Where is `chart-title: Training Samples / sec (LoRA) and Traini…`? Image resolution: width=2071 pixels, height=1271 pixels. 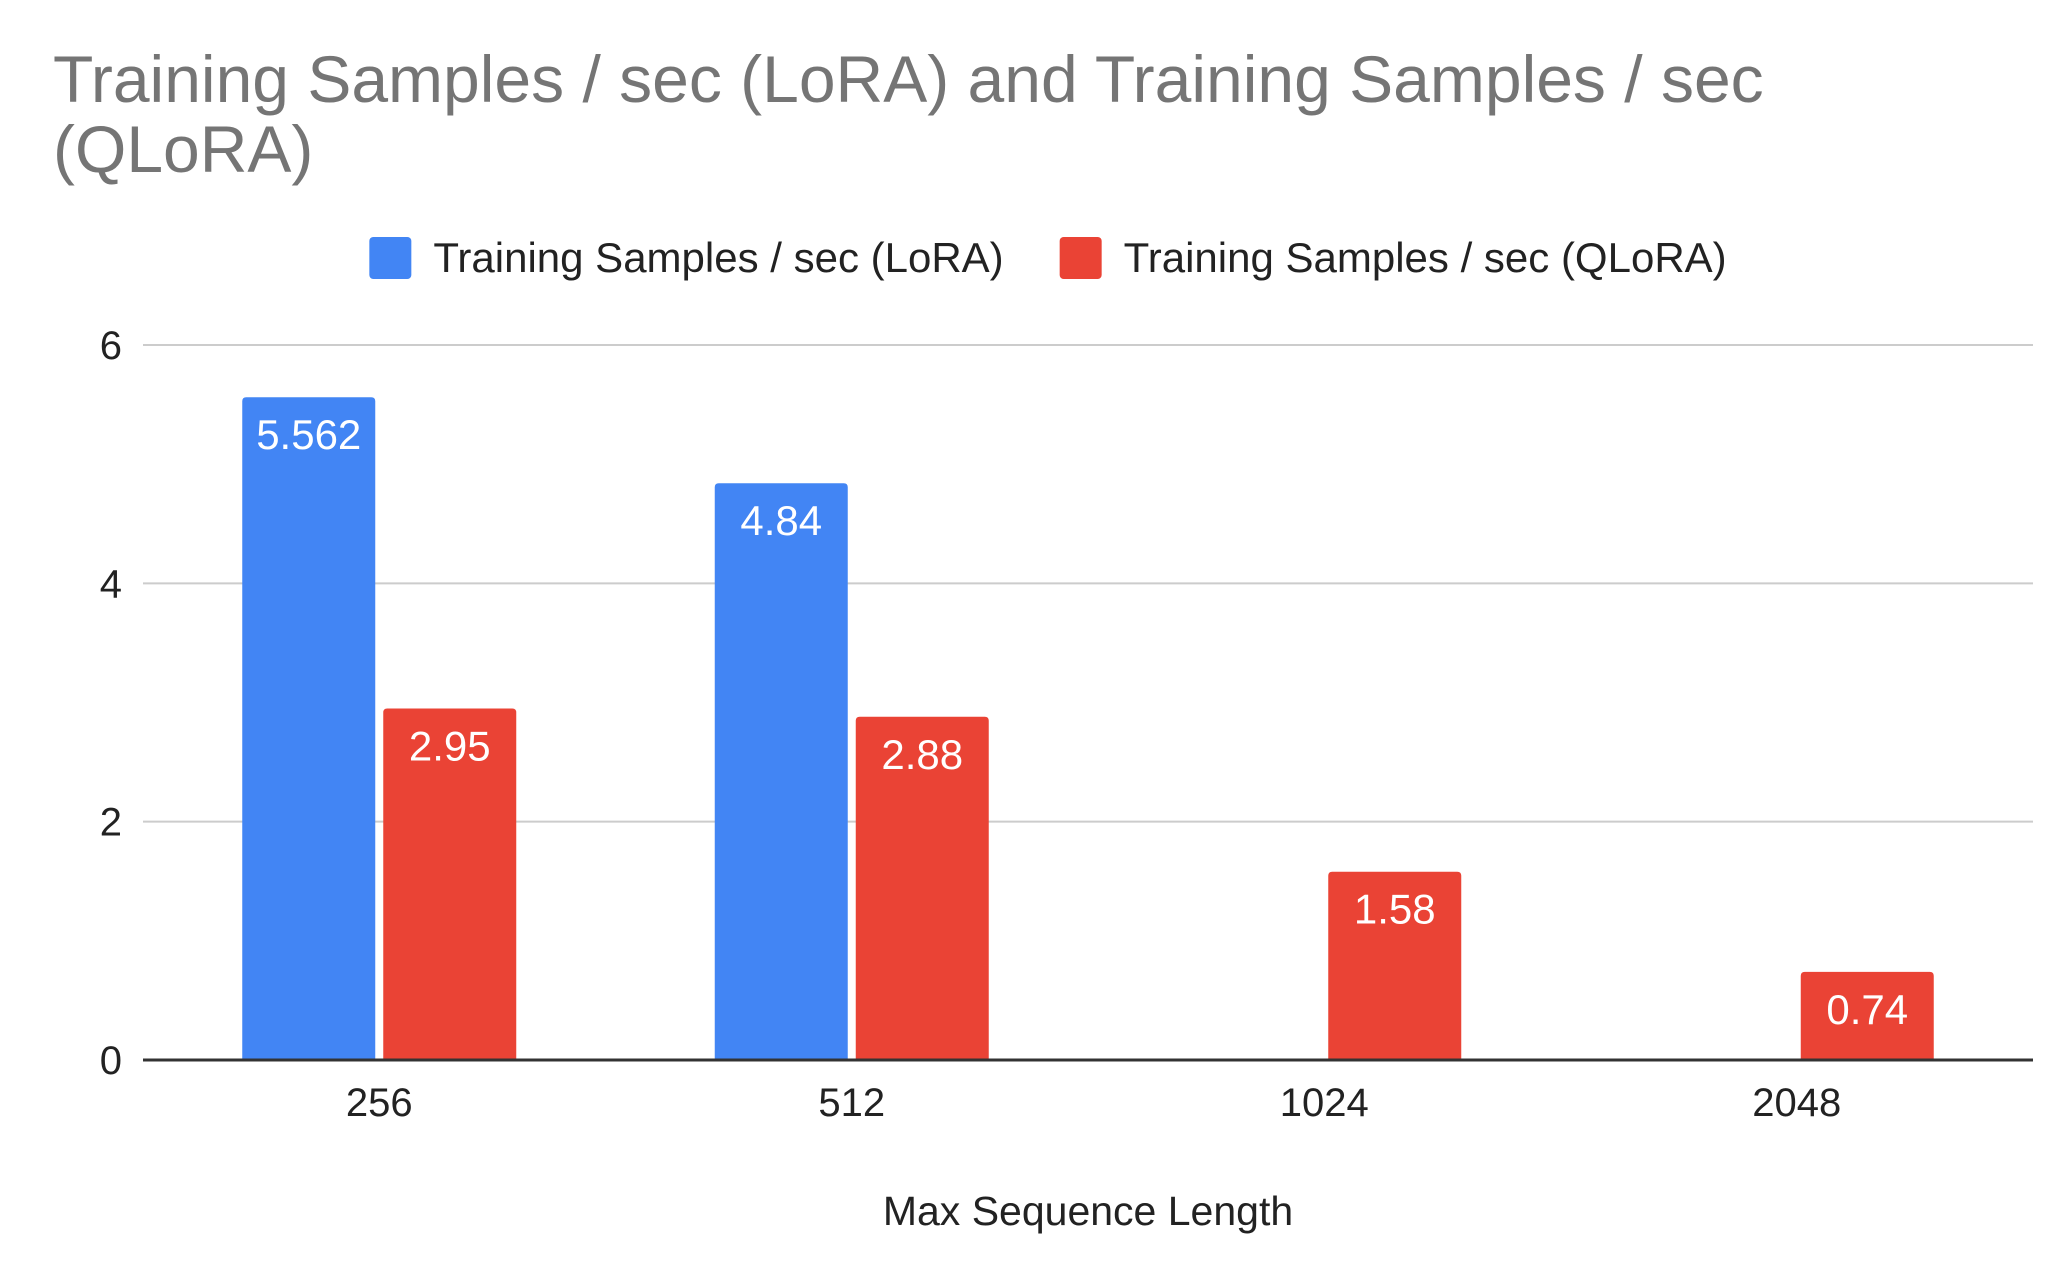
chart-title: Training Samples / sec (LoRA) and Traini… is located at coordinates (908, 114).